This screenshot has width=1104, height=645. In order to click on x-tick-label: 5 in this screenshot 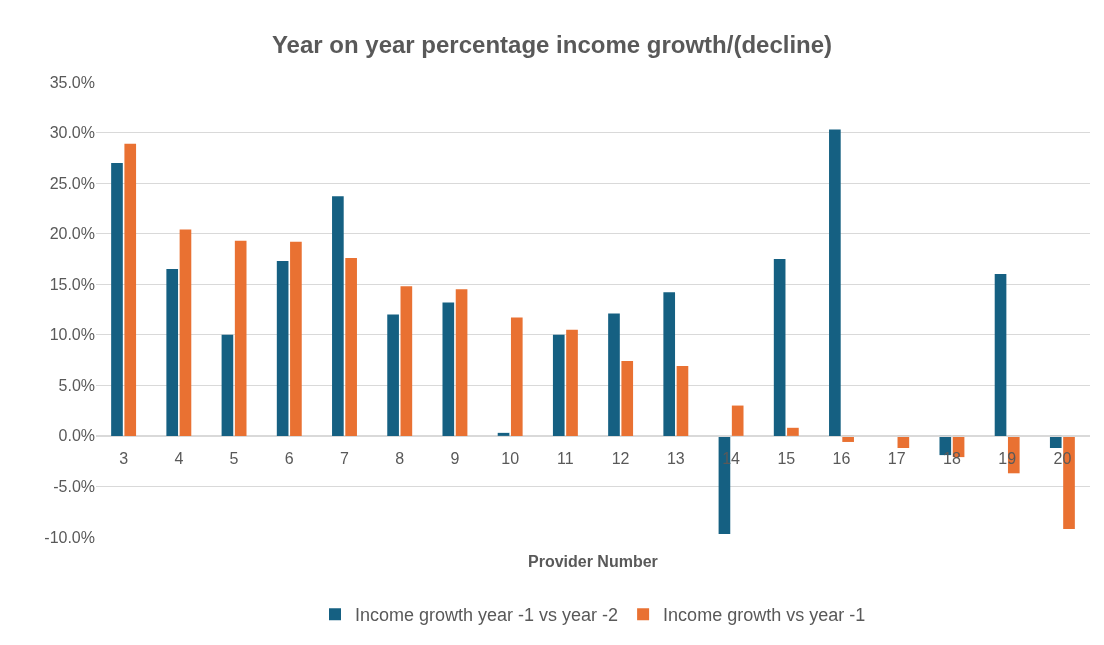, I will do `click(234, 459)`.